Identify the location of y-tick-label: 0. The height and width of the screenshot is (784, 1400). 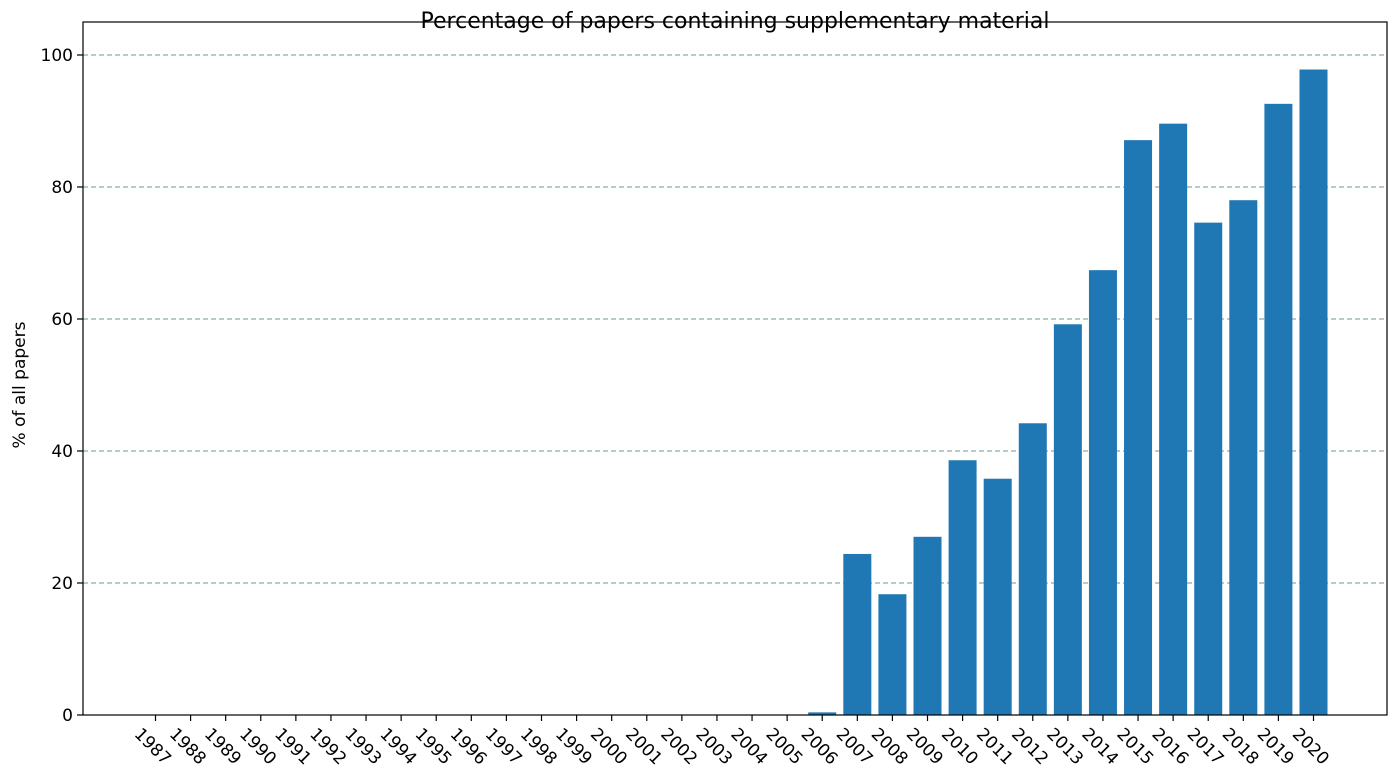
(67, 716).